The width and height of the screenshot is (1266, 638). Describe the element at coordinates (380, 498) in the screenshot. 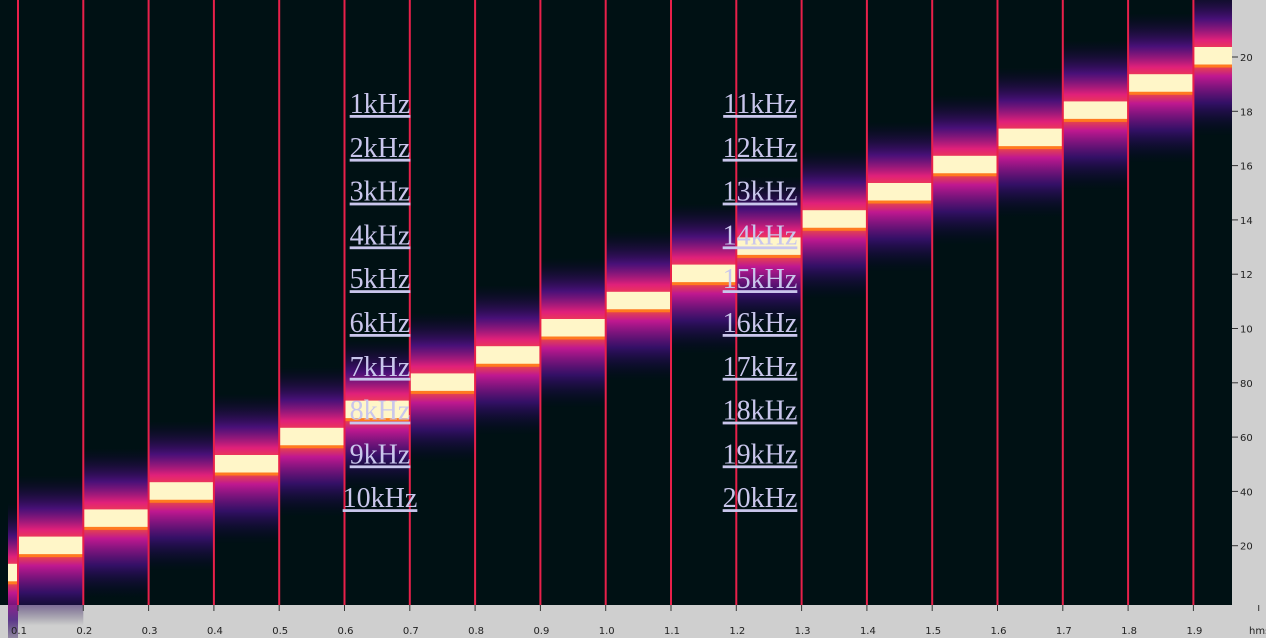

I see `frequency-link: 10kHz` at that location.